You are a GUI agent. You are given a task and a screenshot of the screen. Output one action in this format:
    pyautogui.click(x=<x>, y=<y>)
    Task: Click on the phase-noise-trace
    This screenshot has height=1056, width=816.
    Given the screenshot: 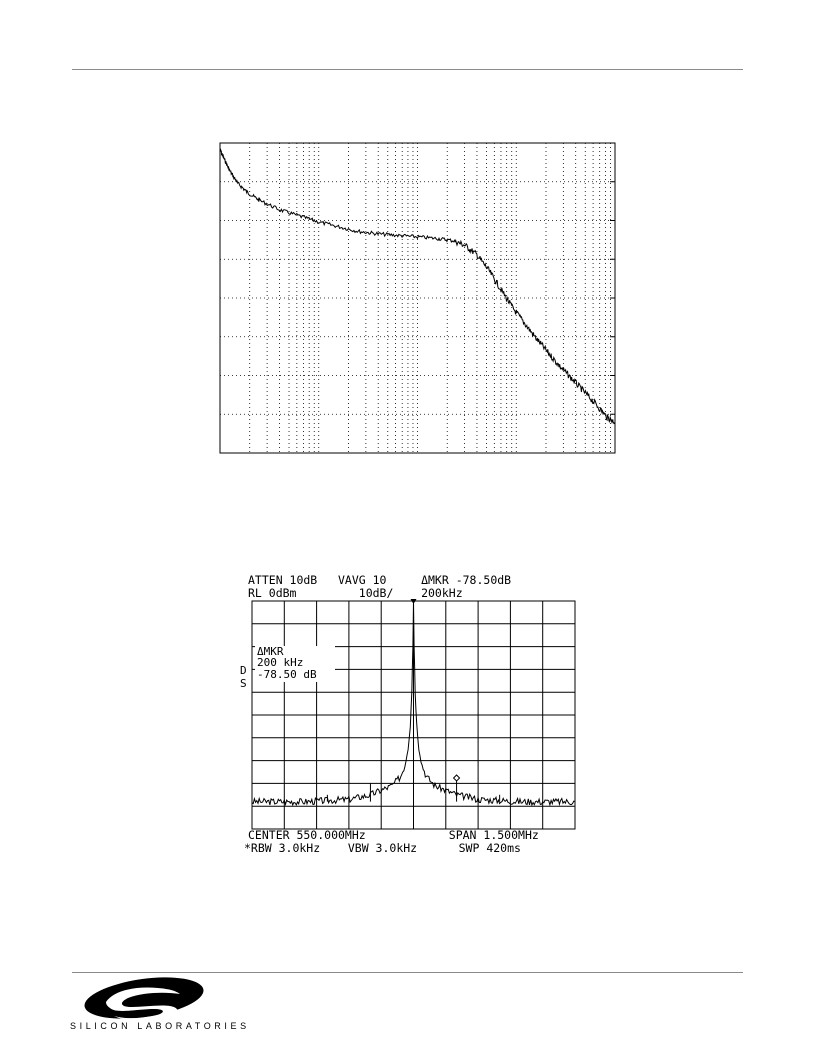 What is the action you would take?
    pyautogui.click(x=417, y=286)
    